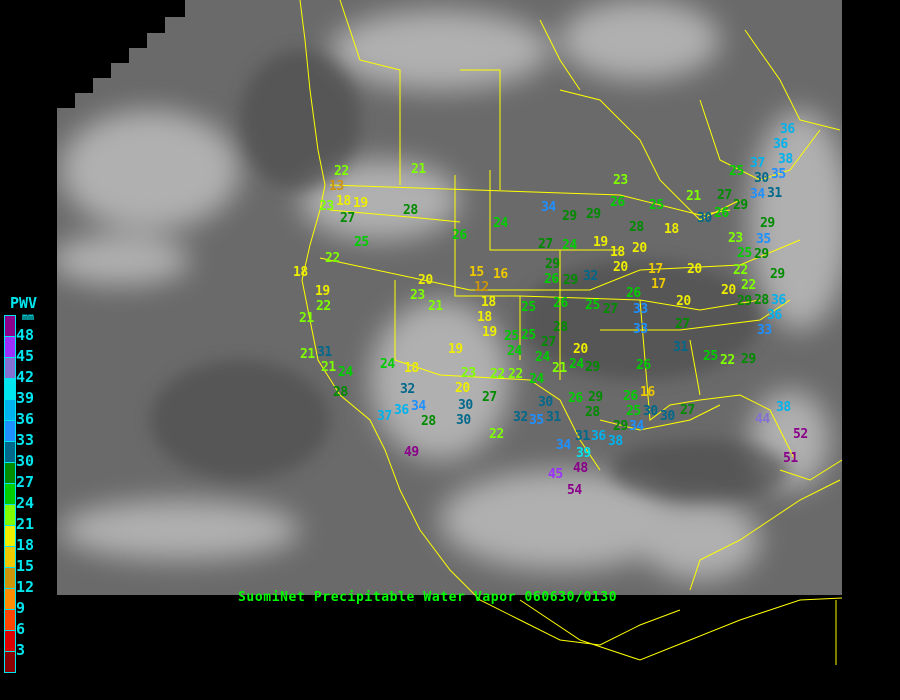 The height and width of the screenshot is (700, 900). What do you see at coordinates (590, 276) in the screenshot?
I see `station-pwv-value: 32` at bounding box center [590, 276].